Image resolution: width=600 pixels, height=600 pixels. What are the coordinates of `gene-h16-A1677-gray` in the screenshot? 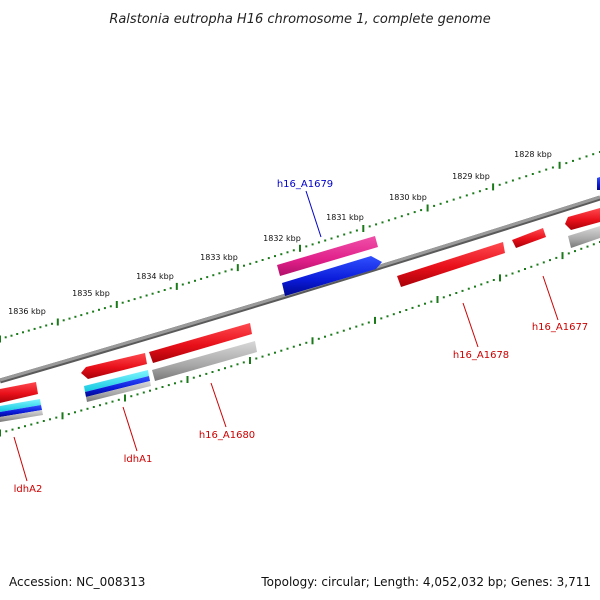 It's located at (584, 237).